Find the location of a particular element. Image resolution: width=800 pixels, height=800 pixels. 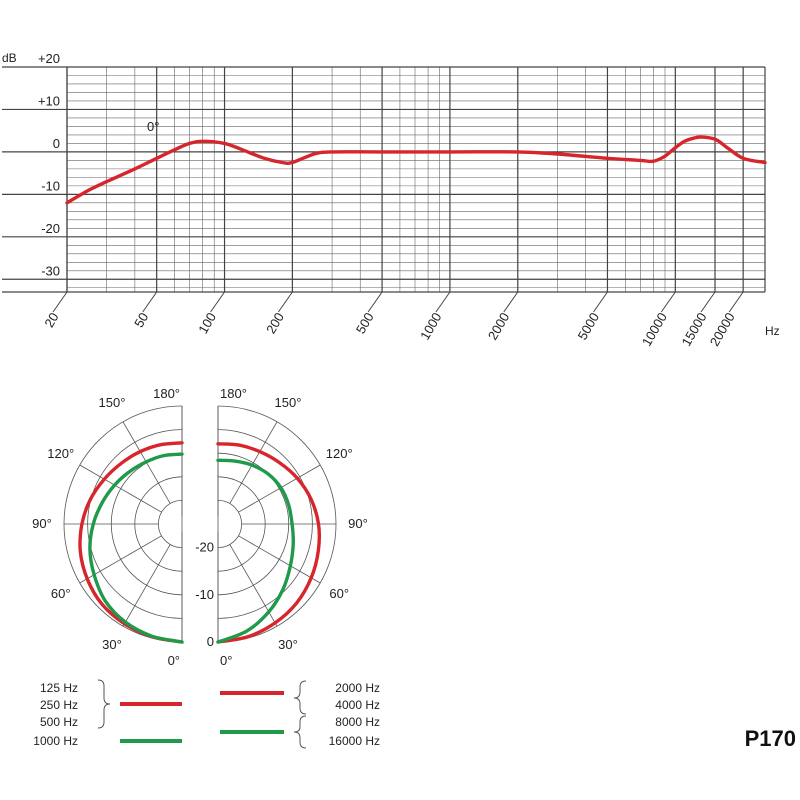

polar-radial-label: 0 is located at coordinates (210, 641).